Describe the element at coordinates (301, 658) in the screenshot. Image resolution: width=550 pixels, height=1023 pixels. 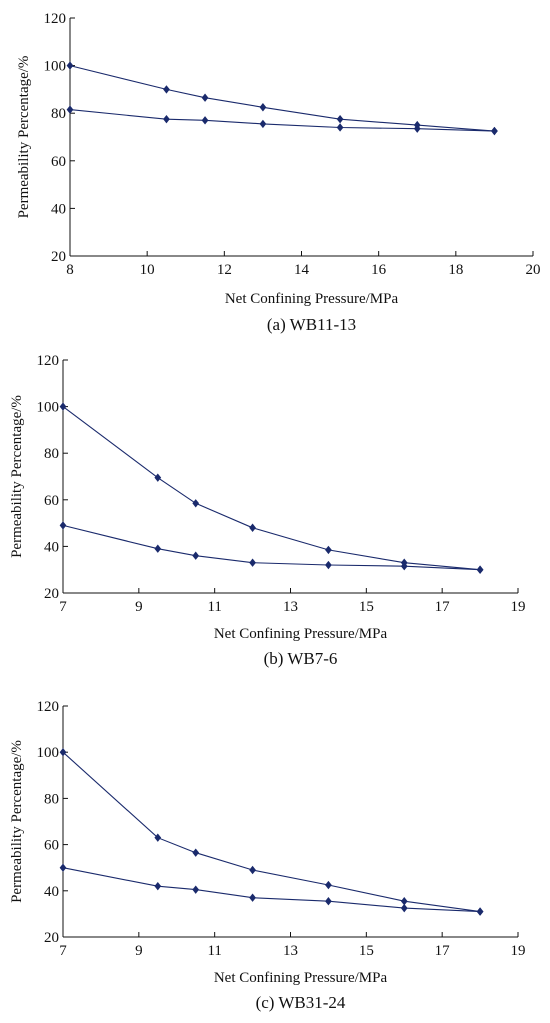
I see `panel-caption: (b) WB7-6` at that location.